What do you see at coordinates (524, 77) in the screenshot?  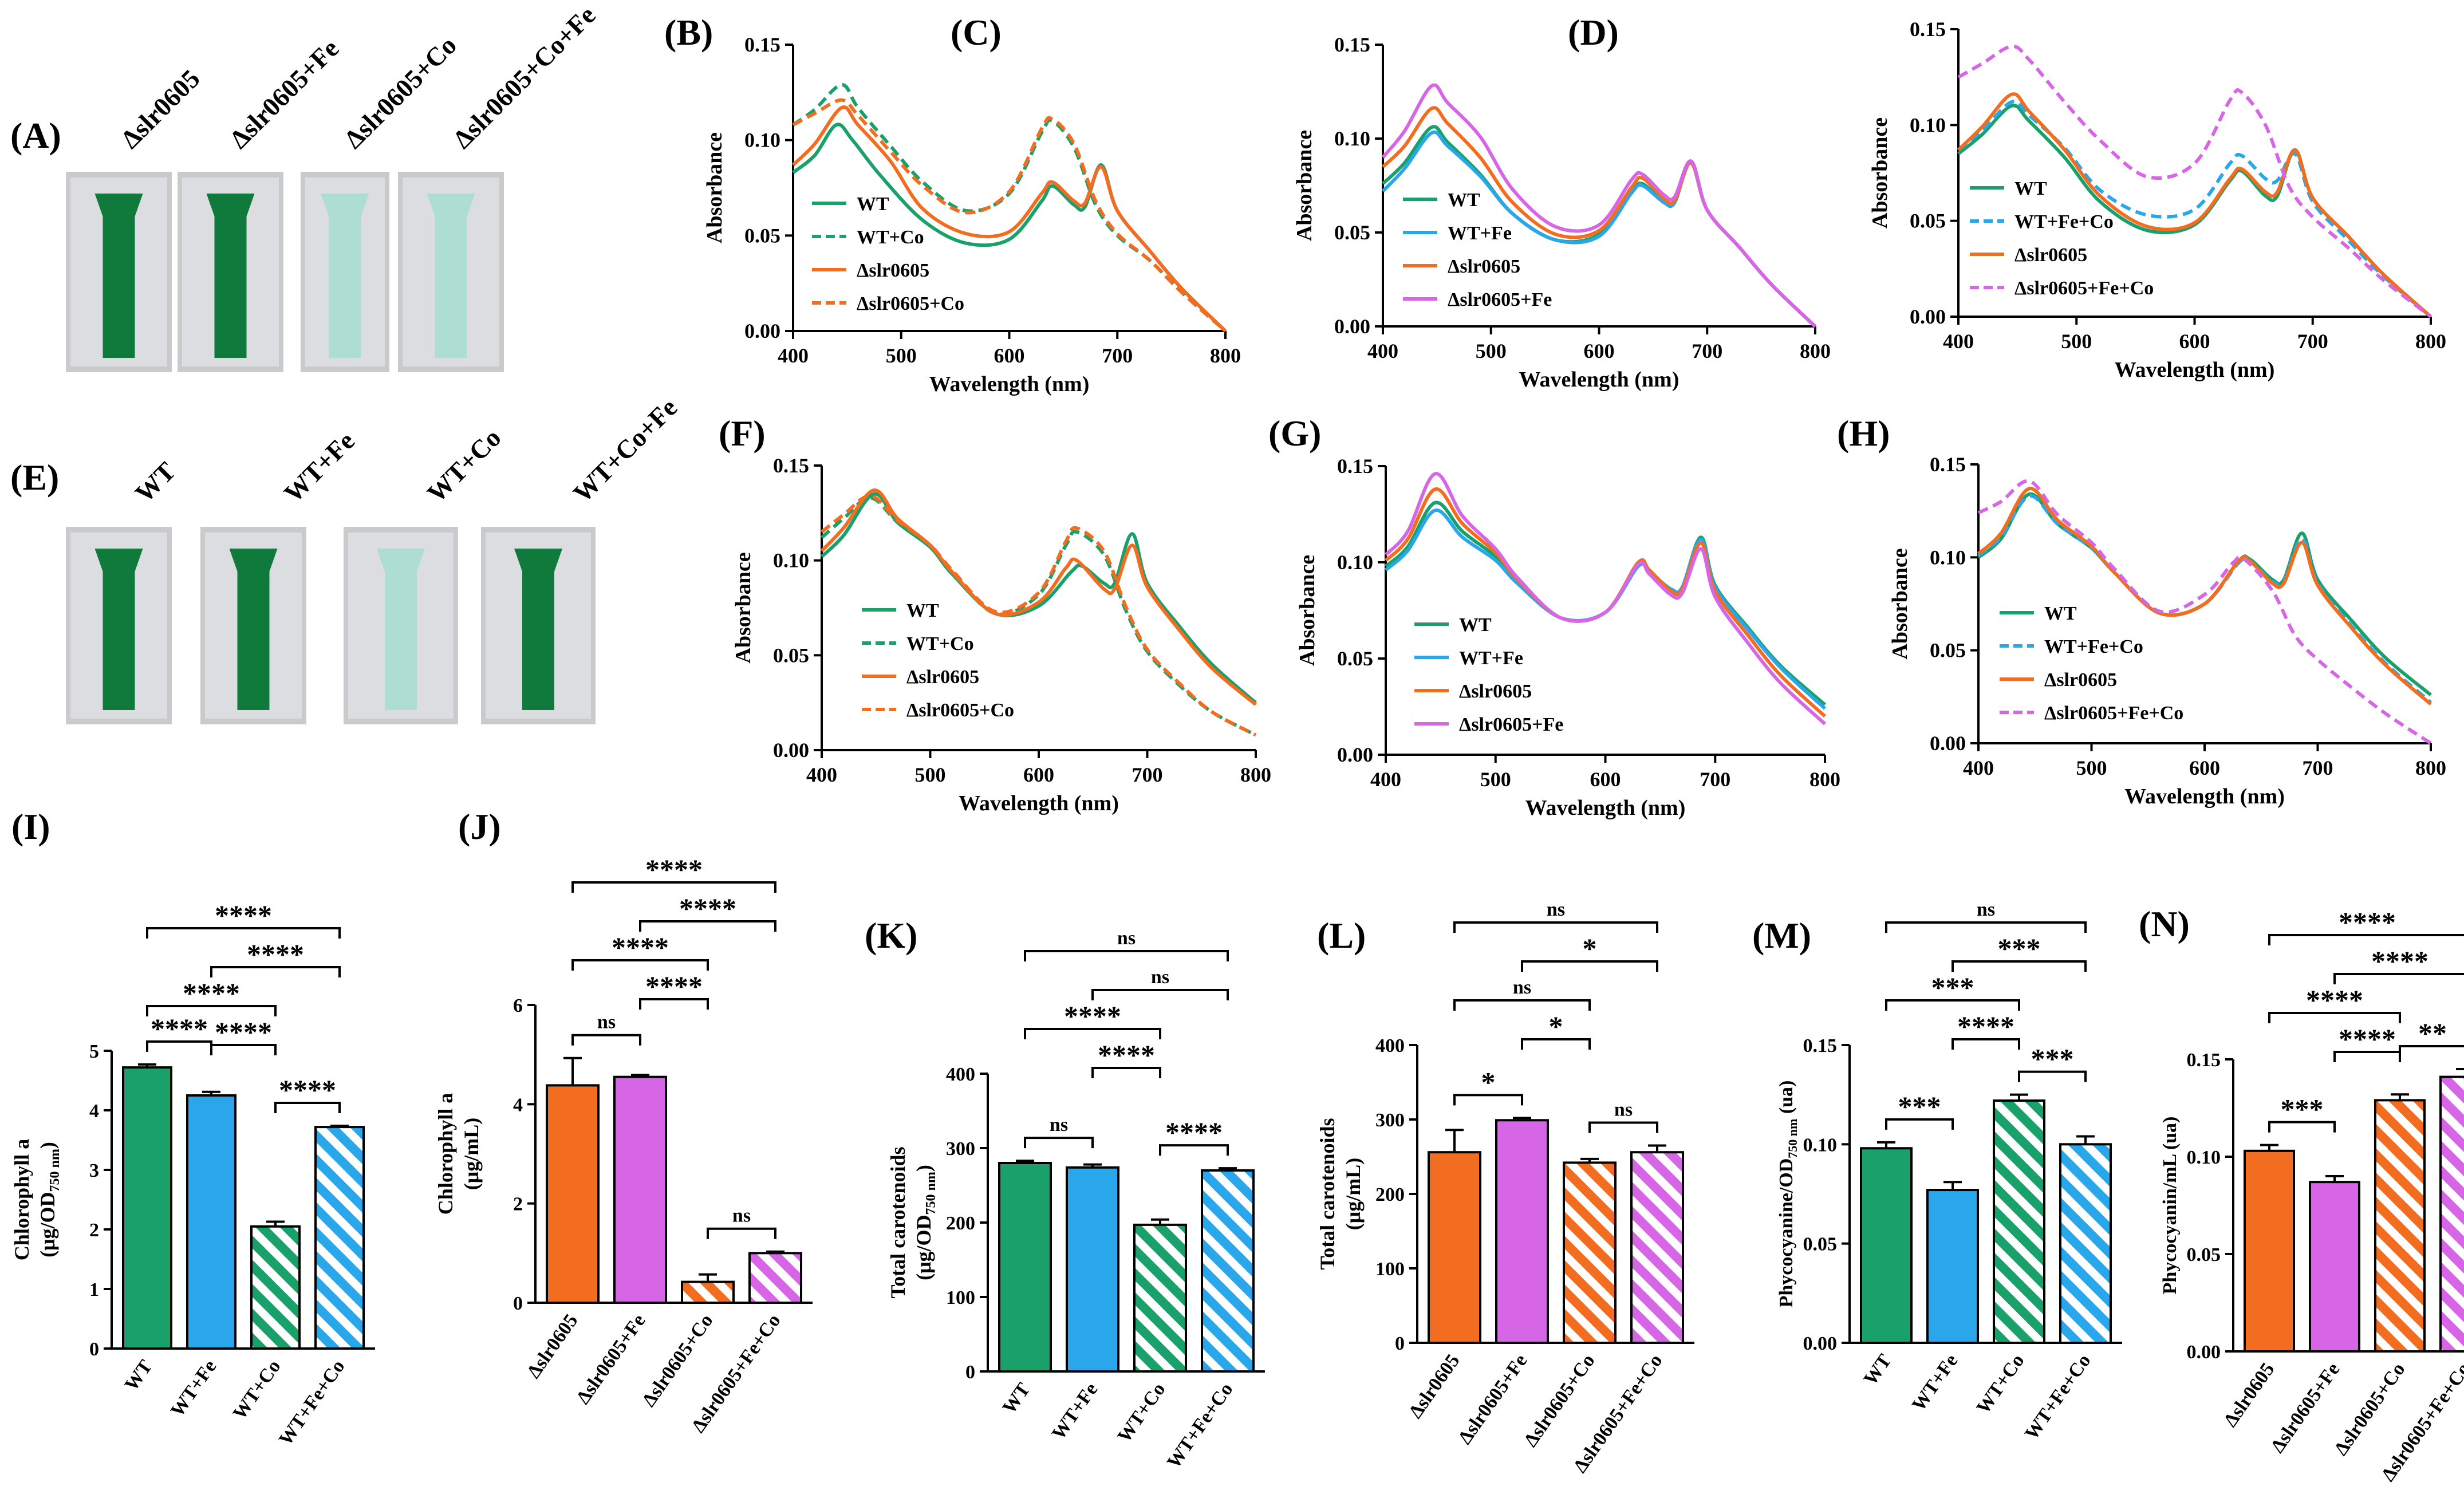 I see `cuvette-label: Δslr0605+Co+Fe` at bounding box center [524, 77].